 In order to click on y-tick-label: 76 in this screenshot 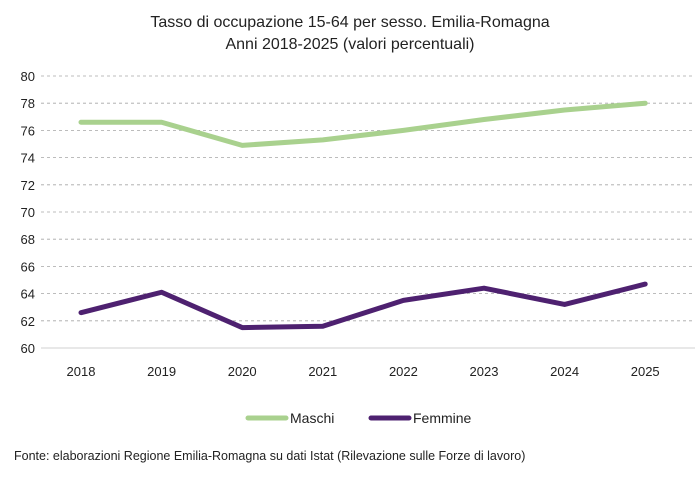, I will do `click(28, 130)`.